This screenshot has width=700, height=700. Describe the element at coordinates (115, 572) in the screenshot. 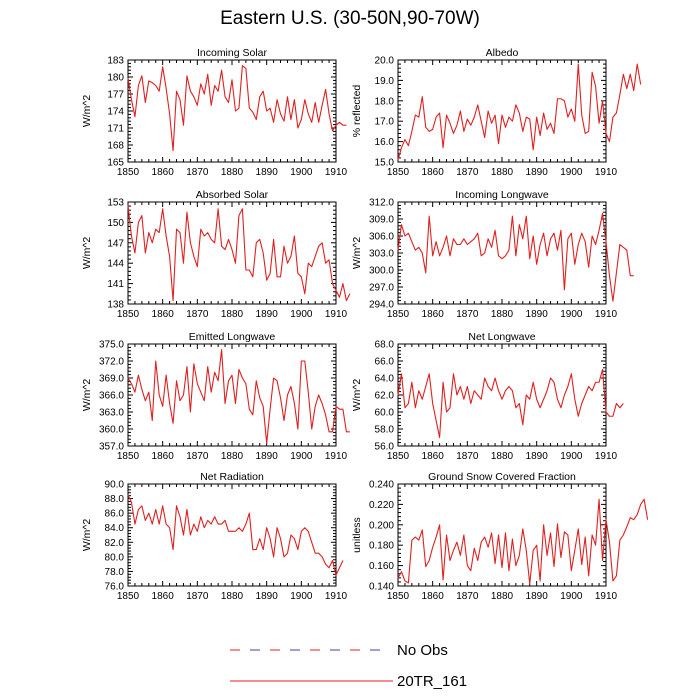

I see `y-tick-label: 78.0` at that location.